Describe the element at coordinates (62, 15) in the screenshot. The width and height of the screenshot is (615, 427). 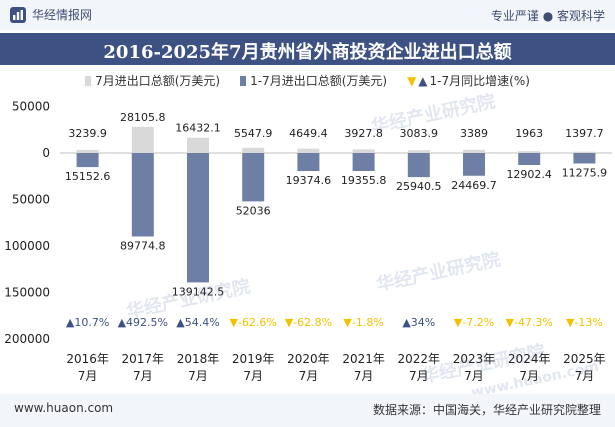
I see `brand-name: 华经情报网` at that location.